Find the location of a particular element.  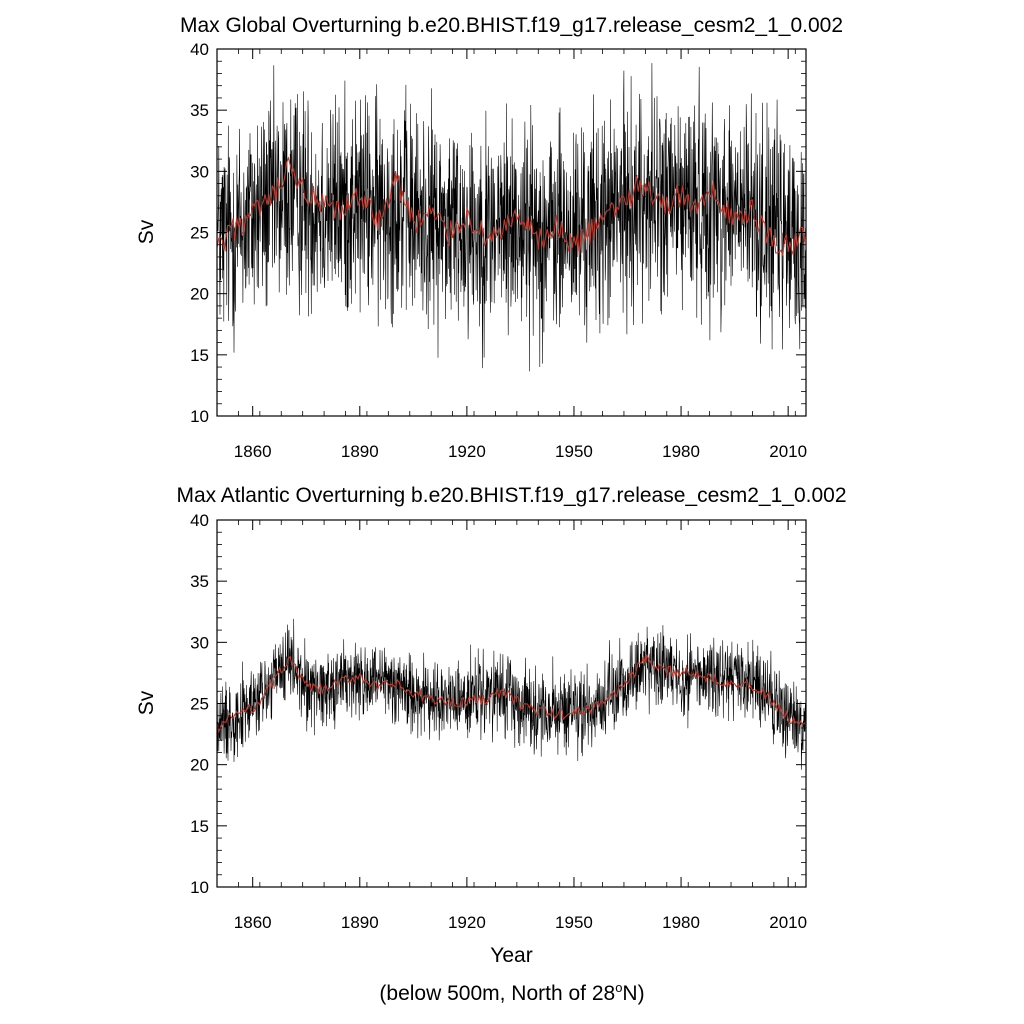

footnote: (below 500m, North of 28oN) is located at coordinates (512, 993).